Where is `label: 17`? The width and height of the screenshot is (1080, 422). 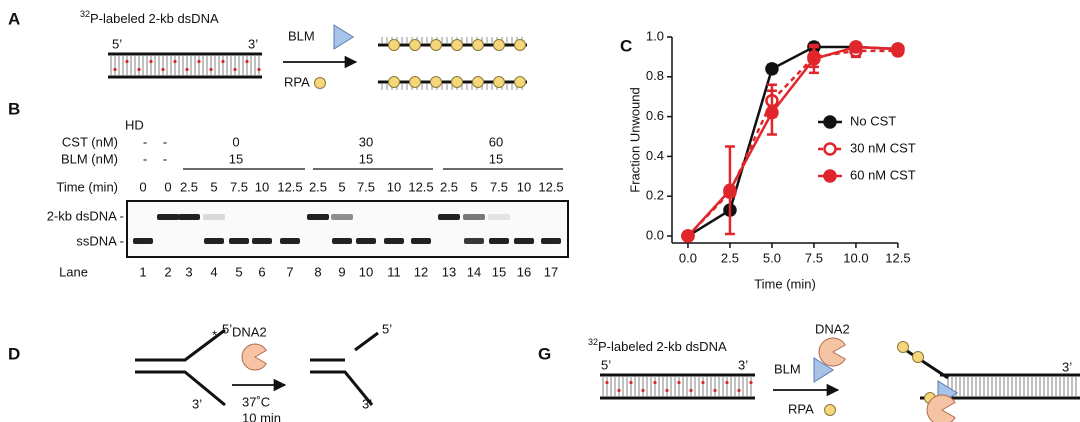 label: 17 is located at coordinates (551, 271).